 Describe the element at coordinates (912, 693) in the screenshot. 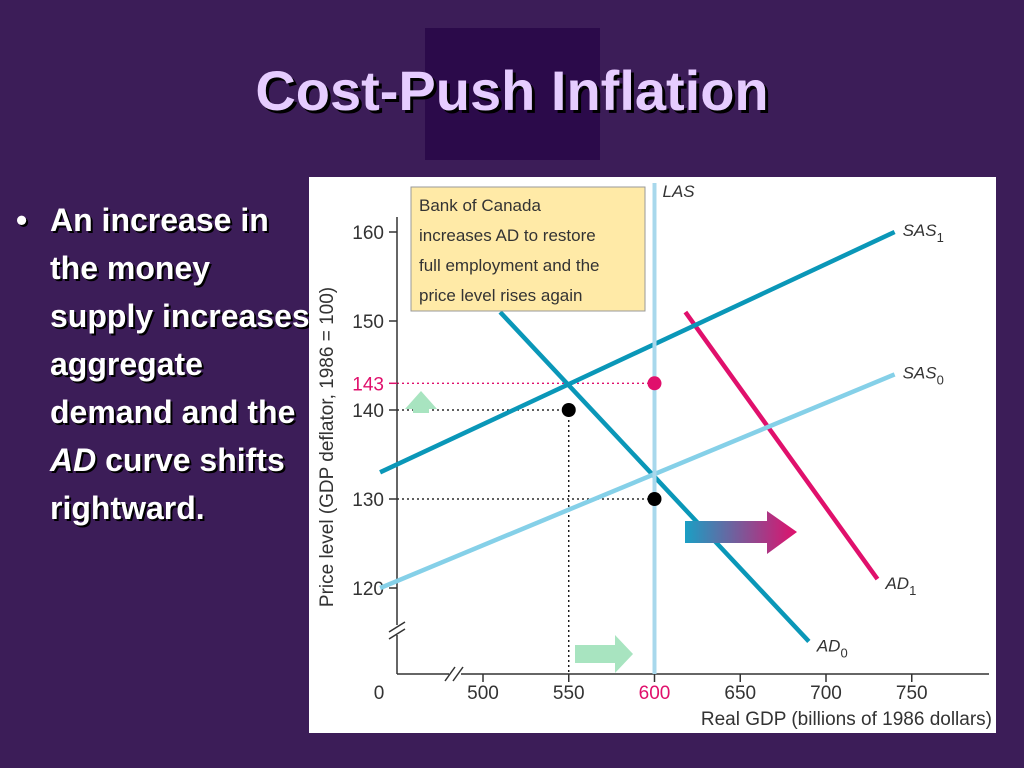

I see `x-tick-label-750: 750` at that location.